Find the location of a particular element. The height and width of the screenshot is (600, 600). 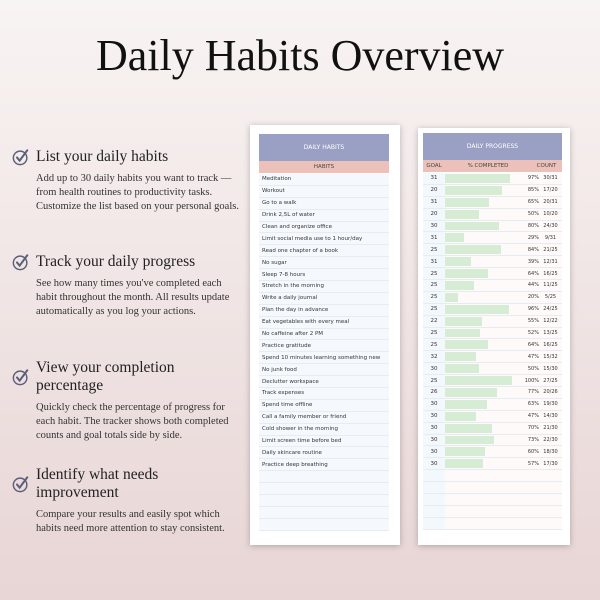

feature-title: Track your daily progress is located at coordinates (116, 261).